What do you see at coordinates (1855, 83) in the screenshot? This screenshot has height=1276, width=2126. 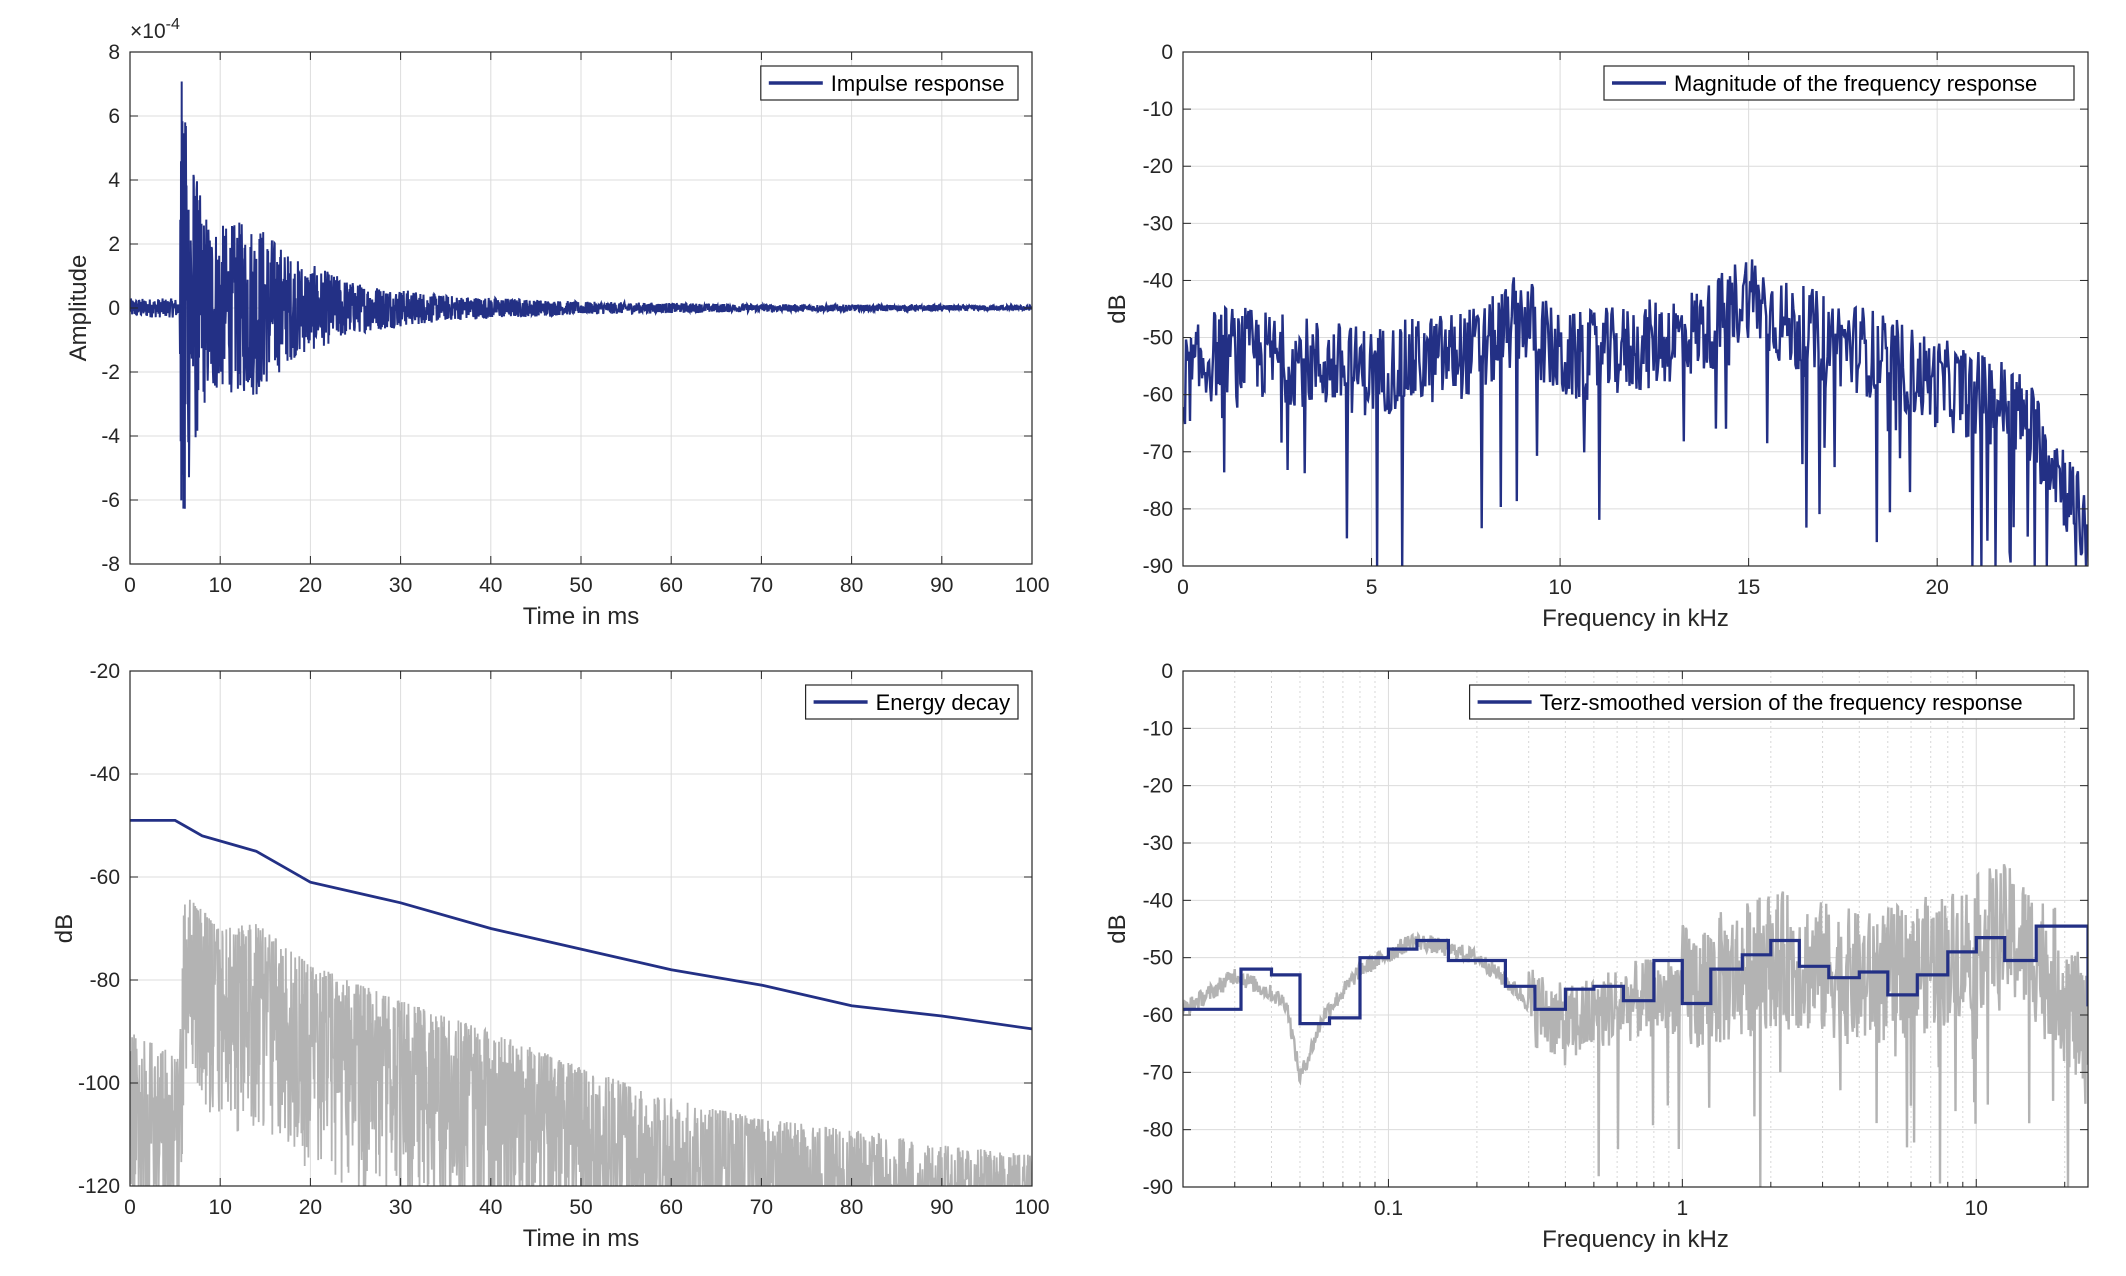 I see `legend-label: Magnitude of the frequency response` at bounding box center [1855, 83].